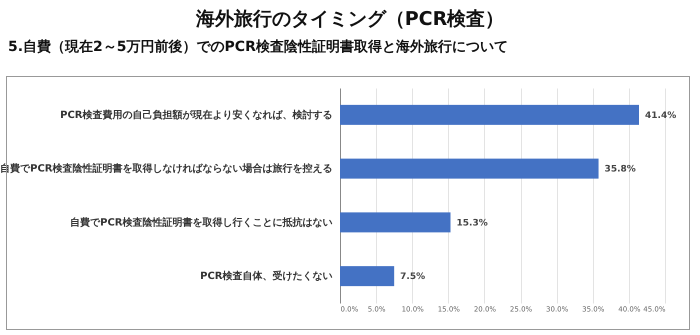 The width and height of the screenshot is (700, 335). What do you see at coordinates (413, 277) in the screenshot?
I see `data-label: 7.5%` at bounding box center [413, 277].